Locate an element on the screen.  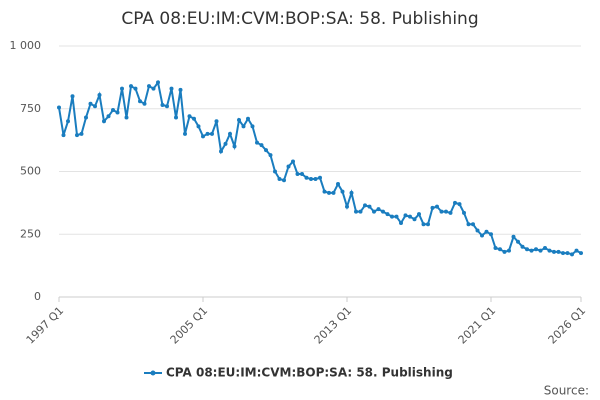
x-tick-label: 1997 Q1 is located at coordinates (45, 325).